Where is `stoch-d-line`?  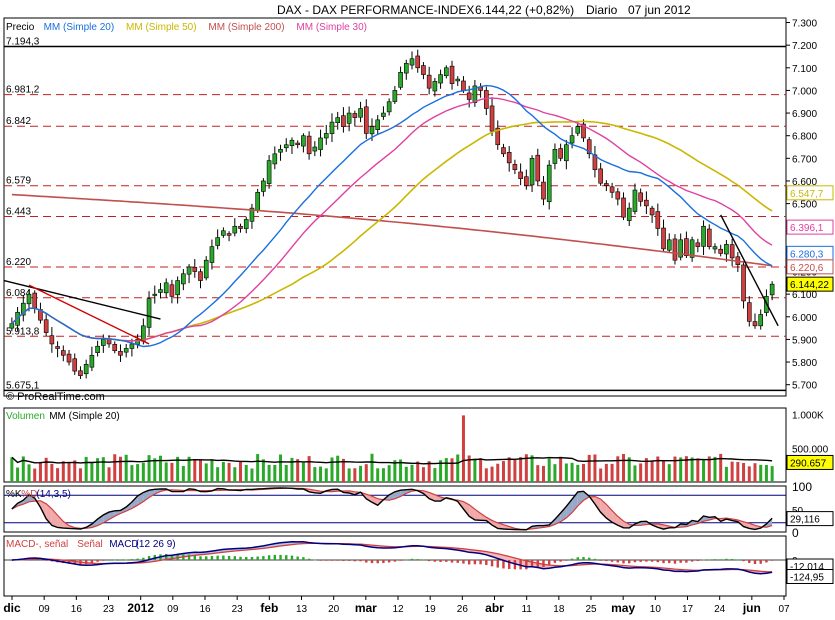
stoch-d-line is located at coordinates (392, 509).